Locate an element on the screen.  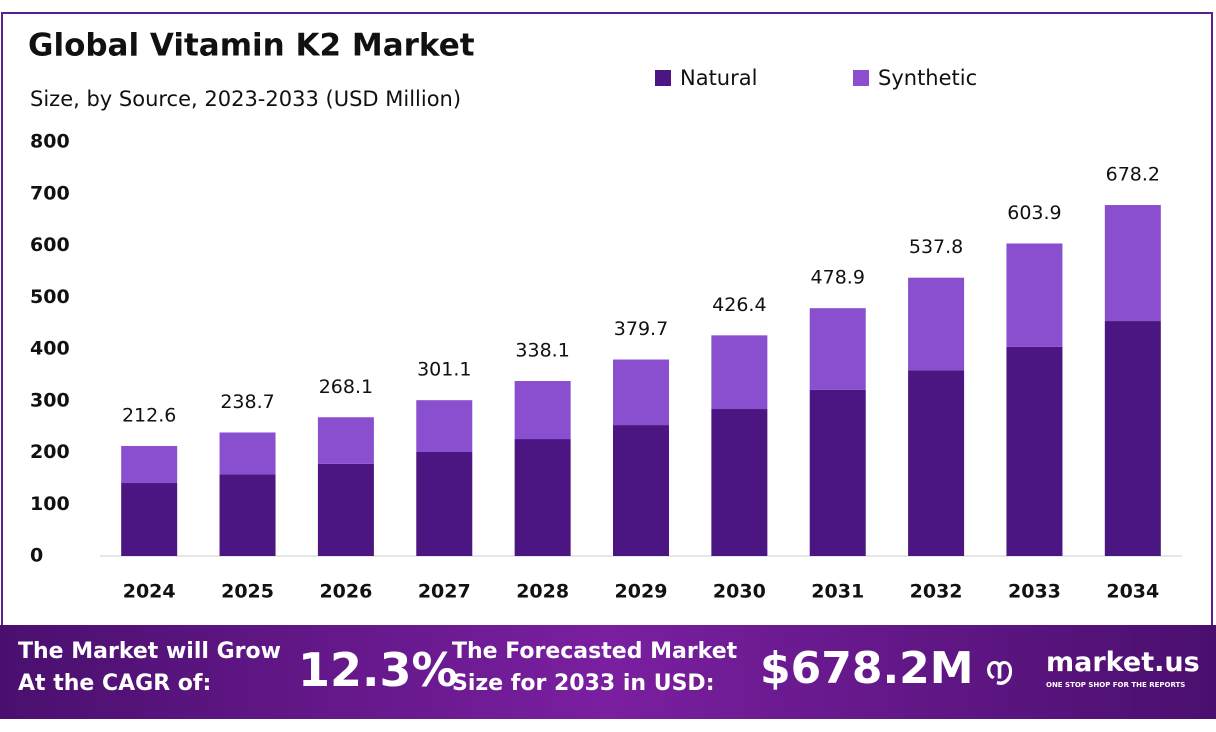
x-tick-label: 2032 is located at coordinates (936, 592).